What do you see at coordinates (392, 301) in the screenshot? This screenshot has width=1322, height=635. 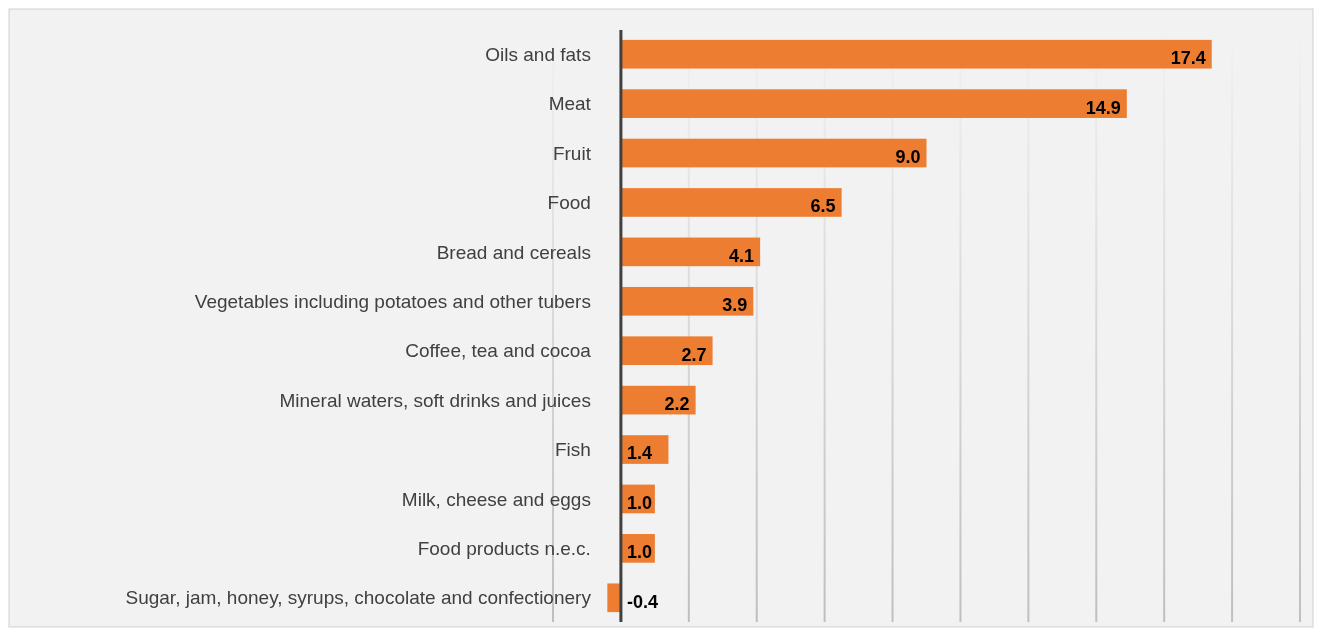 I see `y-tick-label: Vegetables including potatoes and other tubers` at bounding box center [392, 301].